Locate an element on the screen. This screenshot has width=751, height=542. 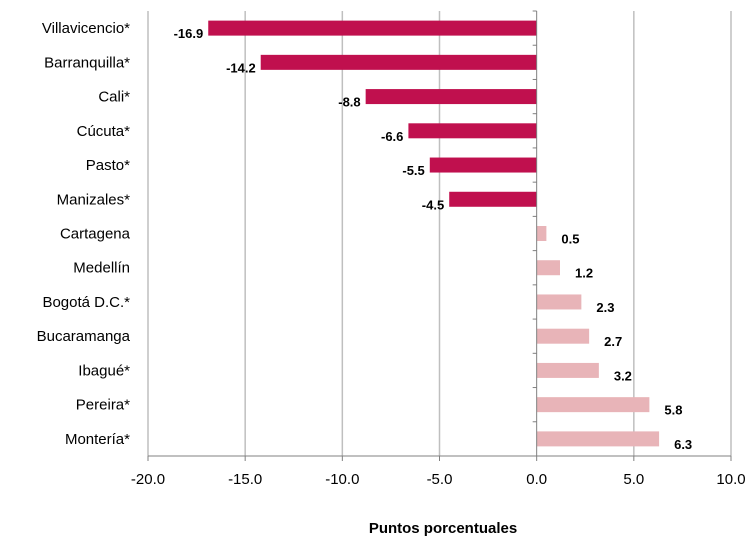
x-tick-labels: -20.0 -15.0 -10.0 -5.0 0.0 5.0 10.0 is located at coordinates (438, 479).